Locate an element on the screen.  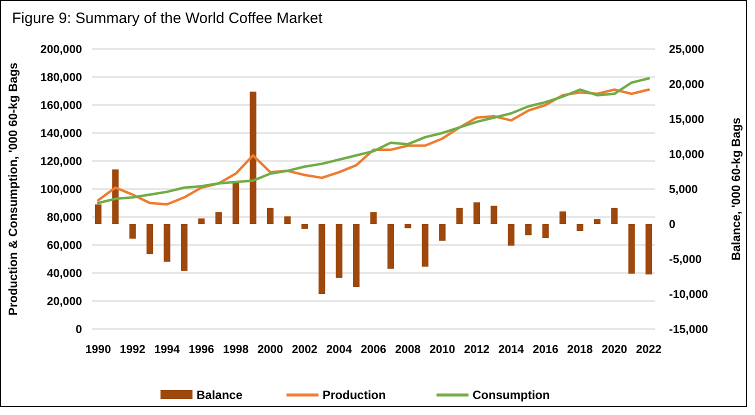
x-tick-label: 1996 is located at coordinates (201, 350).